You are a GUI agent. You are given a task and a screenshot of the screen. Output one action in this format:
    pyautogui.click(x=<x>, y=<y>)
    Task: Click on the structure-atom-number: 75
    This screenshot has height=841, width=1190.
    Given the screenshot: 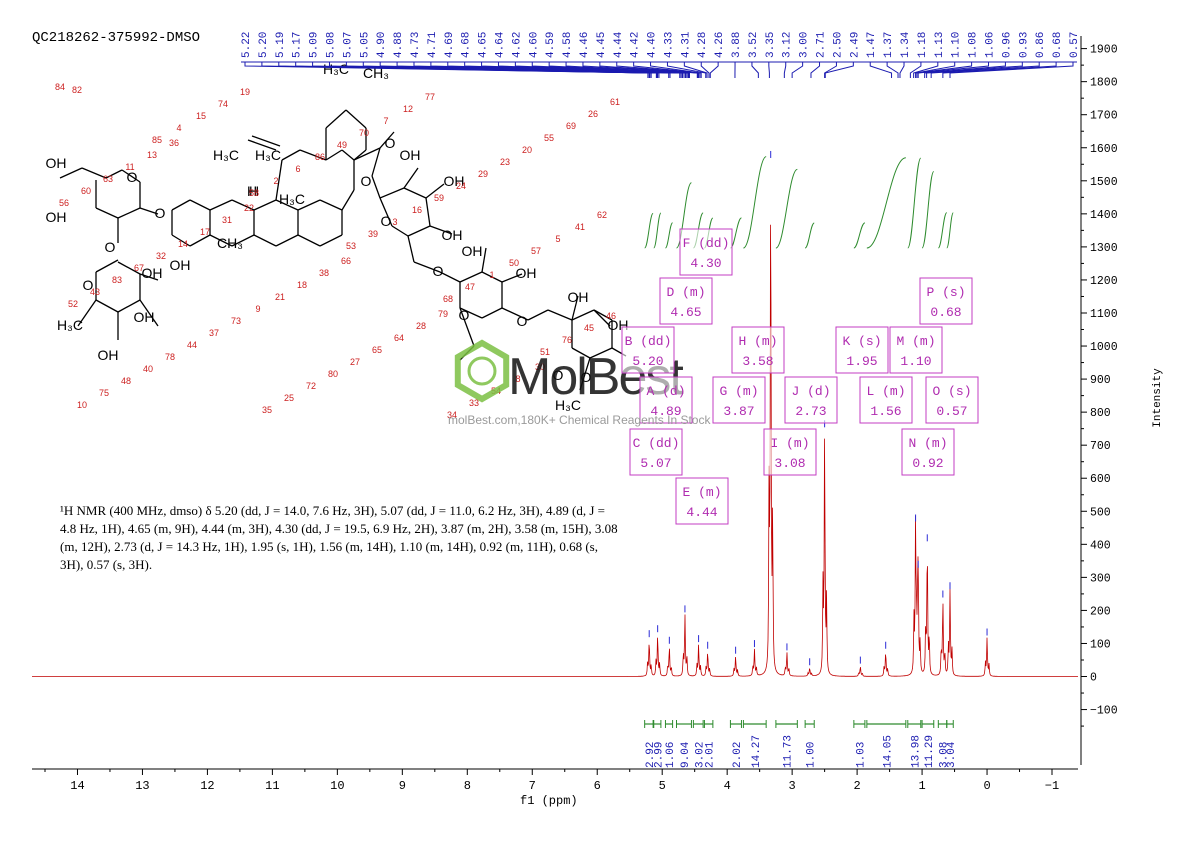 What is the action you would take?
    pyautogui.click(x=104, y=393)
    